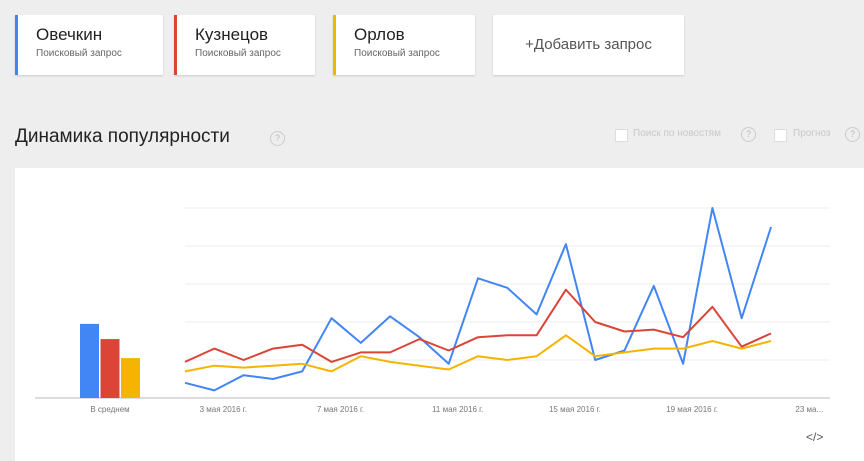 The image size is (864, 461). Describe the element at coordinates (379, 34) in the screenshot. I see `term-name: Орлов` at that location.